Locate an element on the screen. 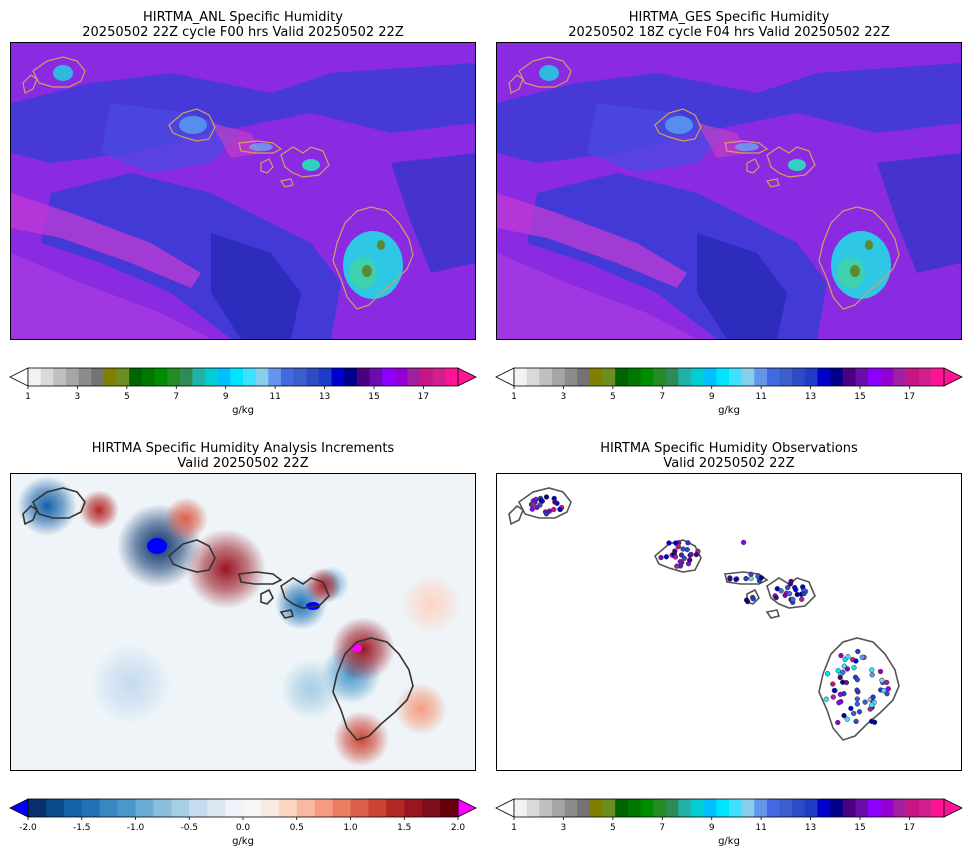 The image size is (972, 863). colorbar-tick-label: 7 is located at coordinates (662, 828).